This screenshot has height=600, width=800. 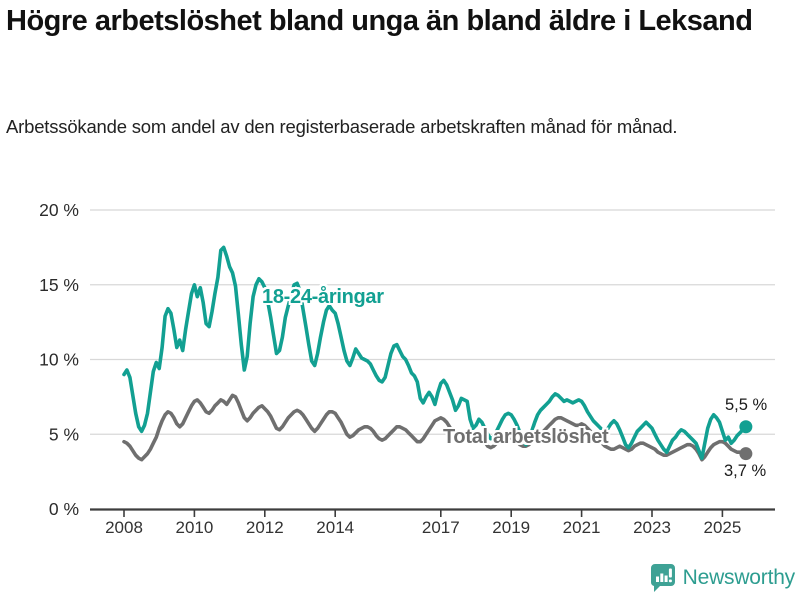 I want to click on newsworthy-icon, so click(x=662, y=578).